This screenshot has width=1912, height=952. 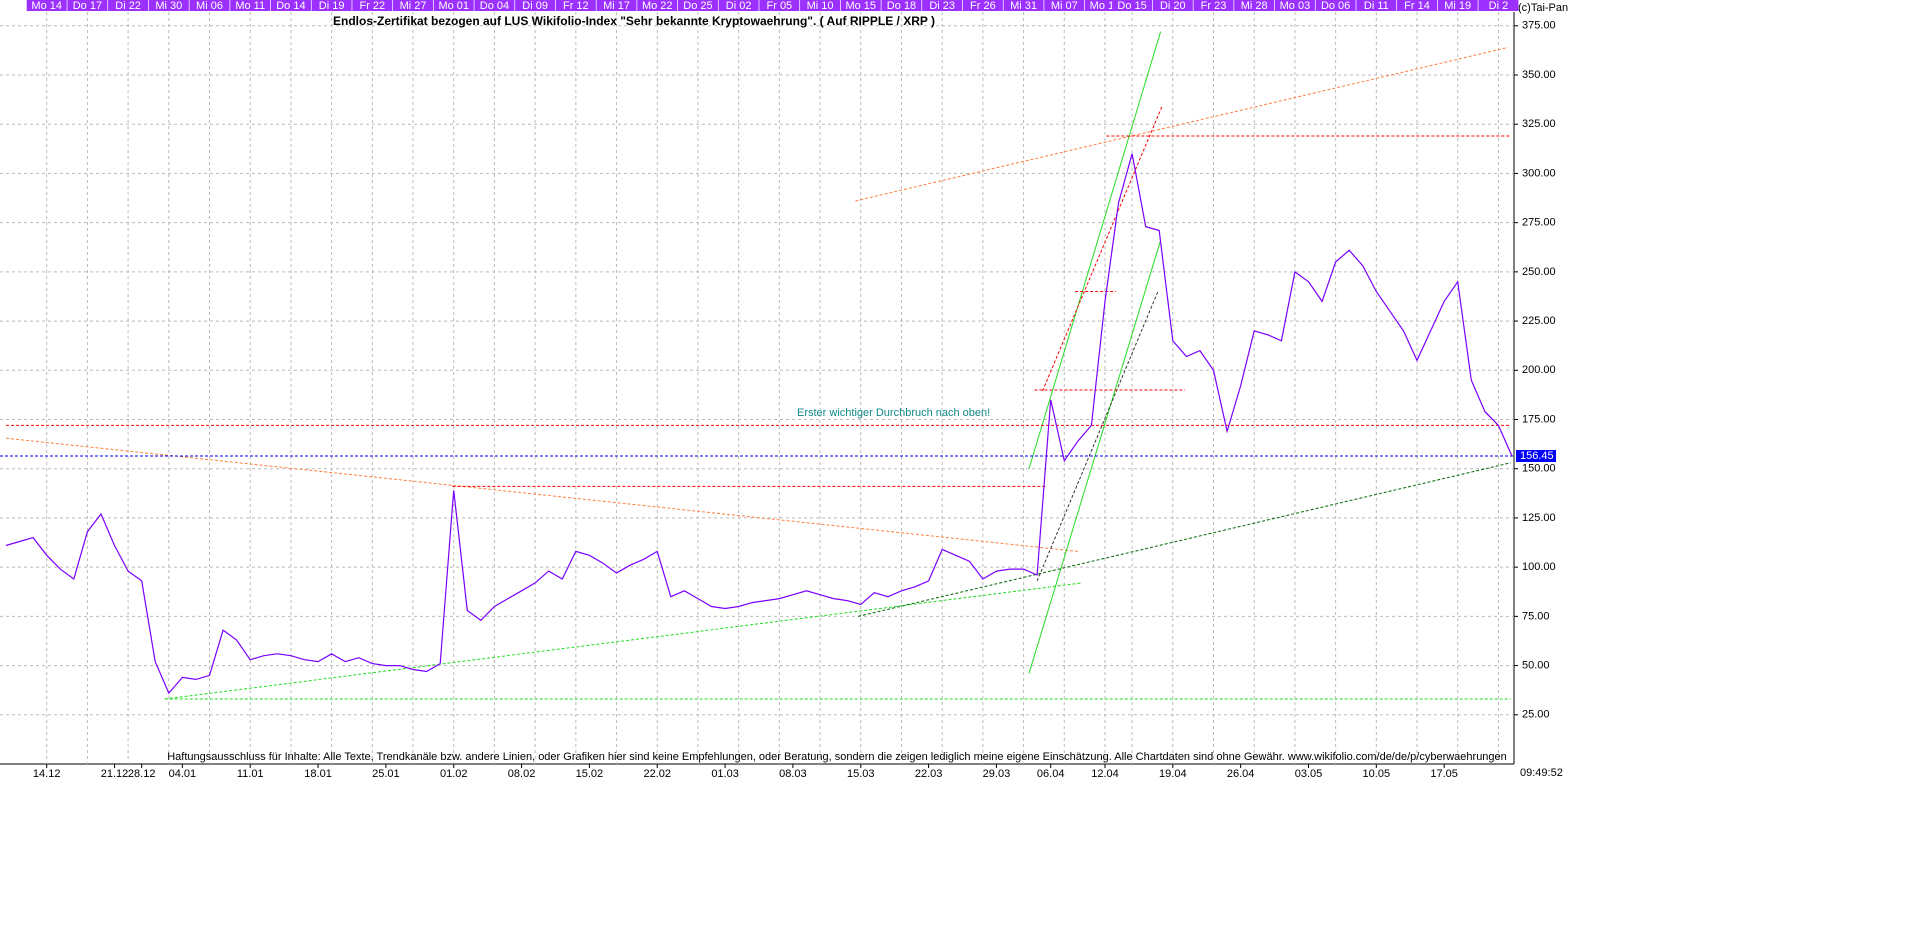 What do you see at coordinates (1537, 456) in the screenshot?
I see `last-price-label: 156.45` at bounding box center [1537, 456].